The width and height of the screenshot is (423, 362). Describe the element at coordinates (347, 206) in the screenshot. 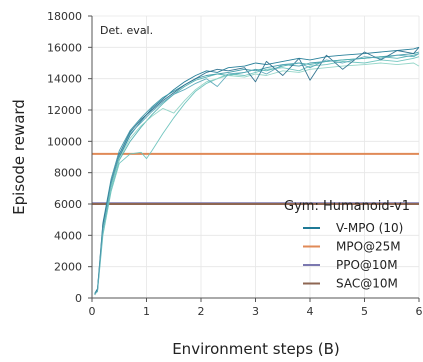

I see `legend-title: Gym: Humanoid-v1` at that location.